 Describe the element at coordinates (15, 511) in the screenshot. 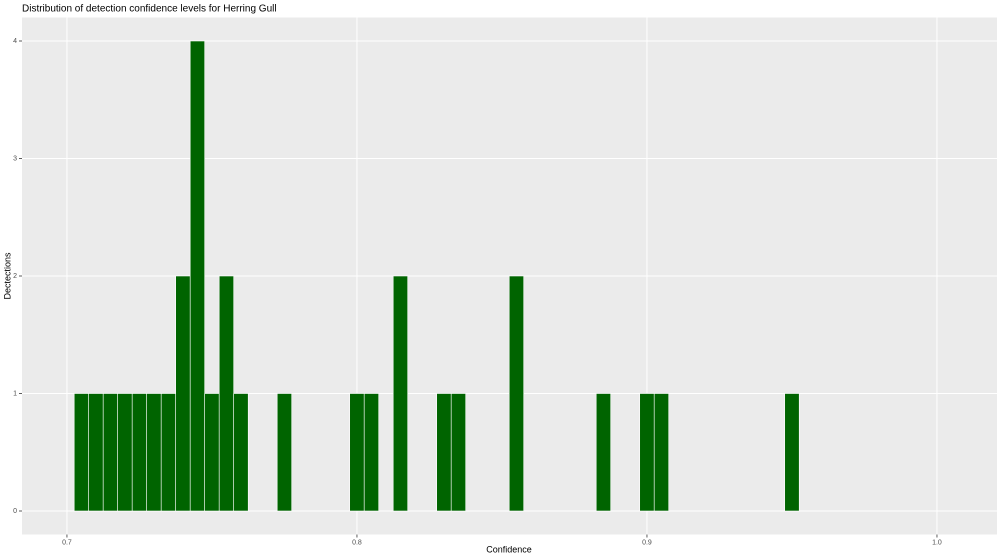

I see `y-tick-label: 0` at that location.